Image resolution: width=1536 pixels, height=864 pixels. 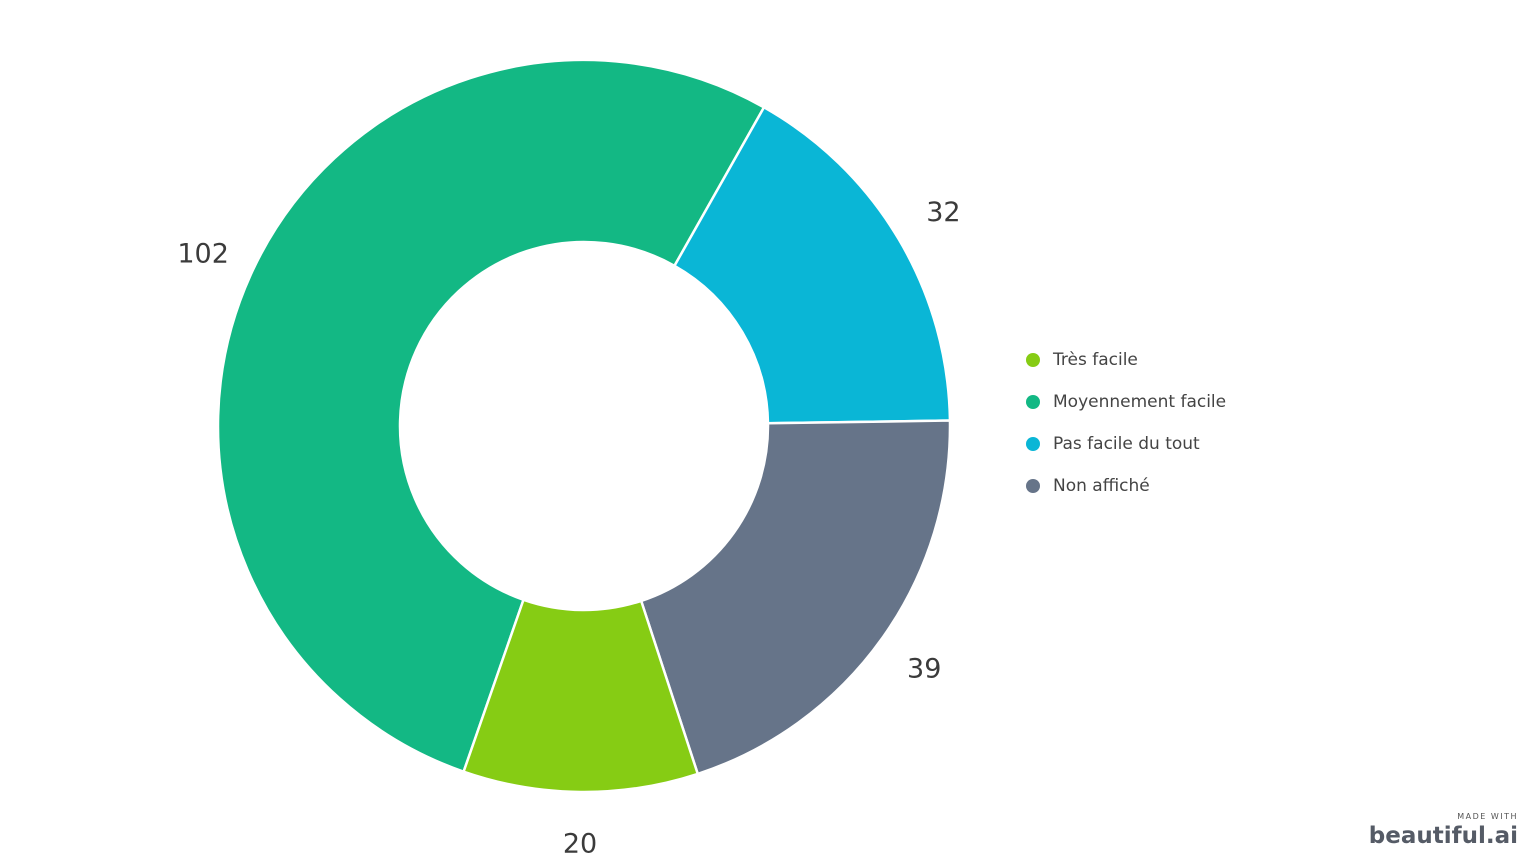 What do you see at coordinates (1095, 360) in the screenshot?
I see `legend-label: Très facile` at bounding box center [1095, 360].